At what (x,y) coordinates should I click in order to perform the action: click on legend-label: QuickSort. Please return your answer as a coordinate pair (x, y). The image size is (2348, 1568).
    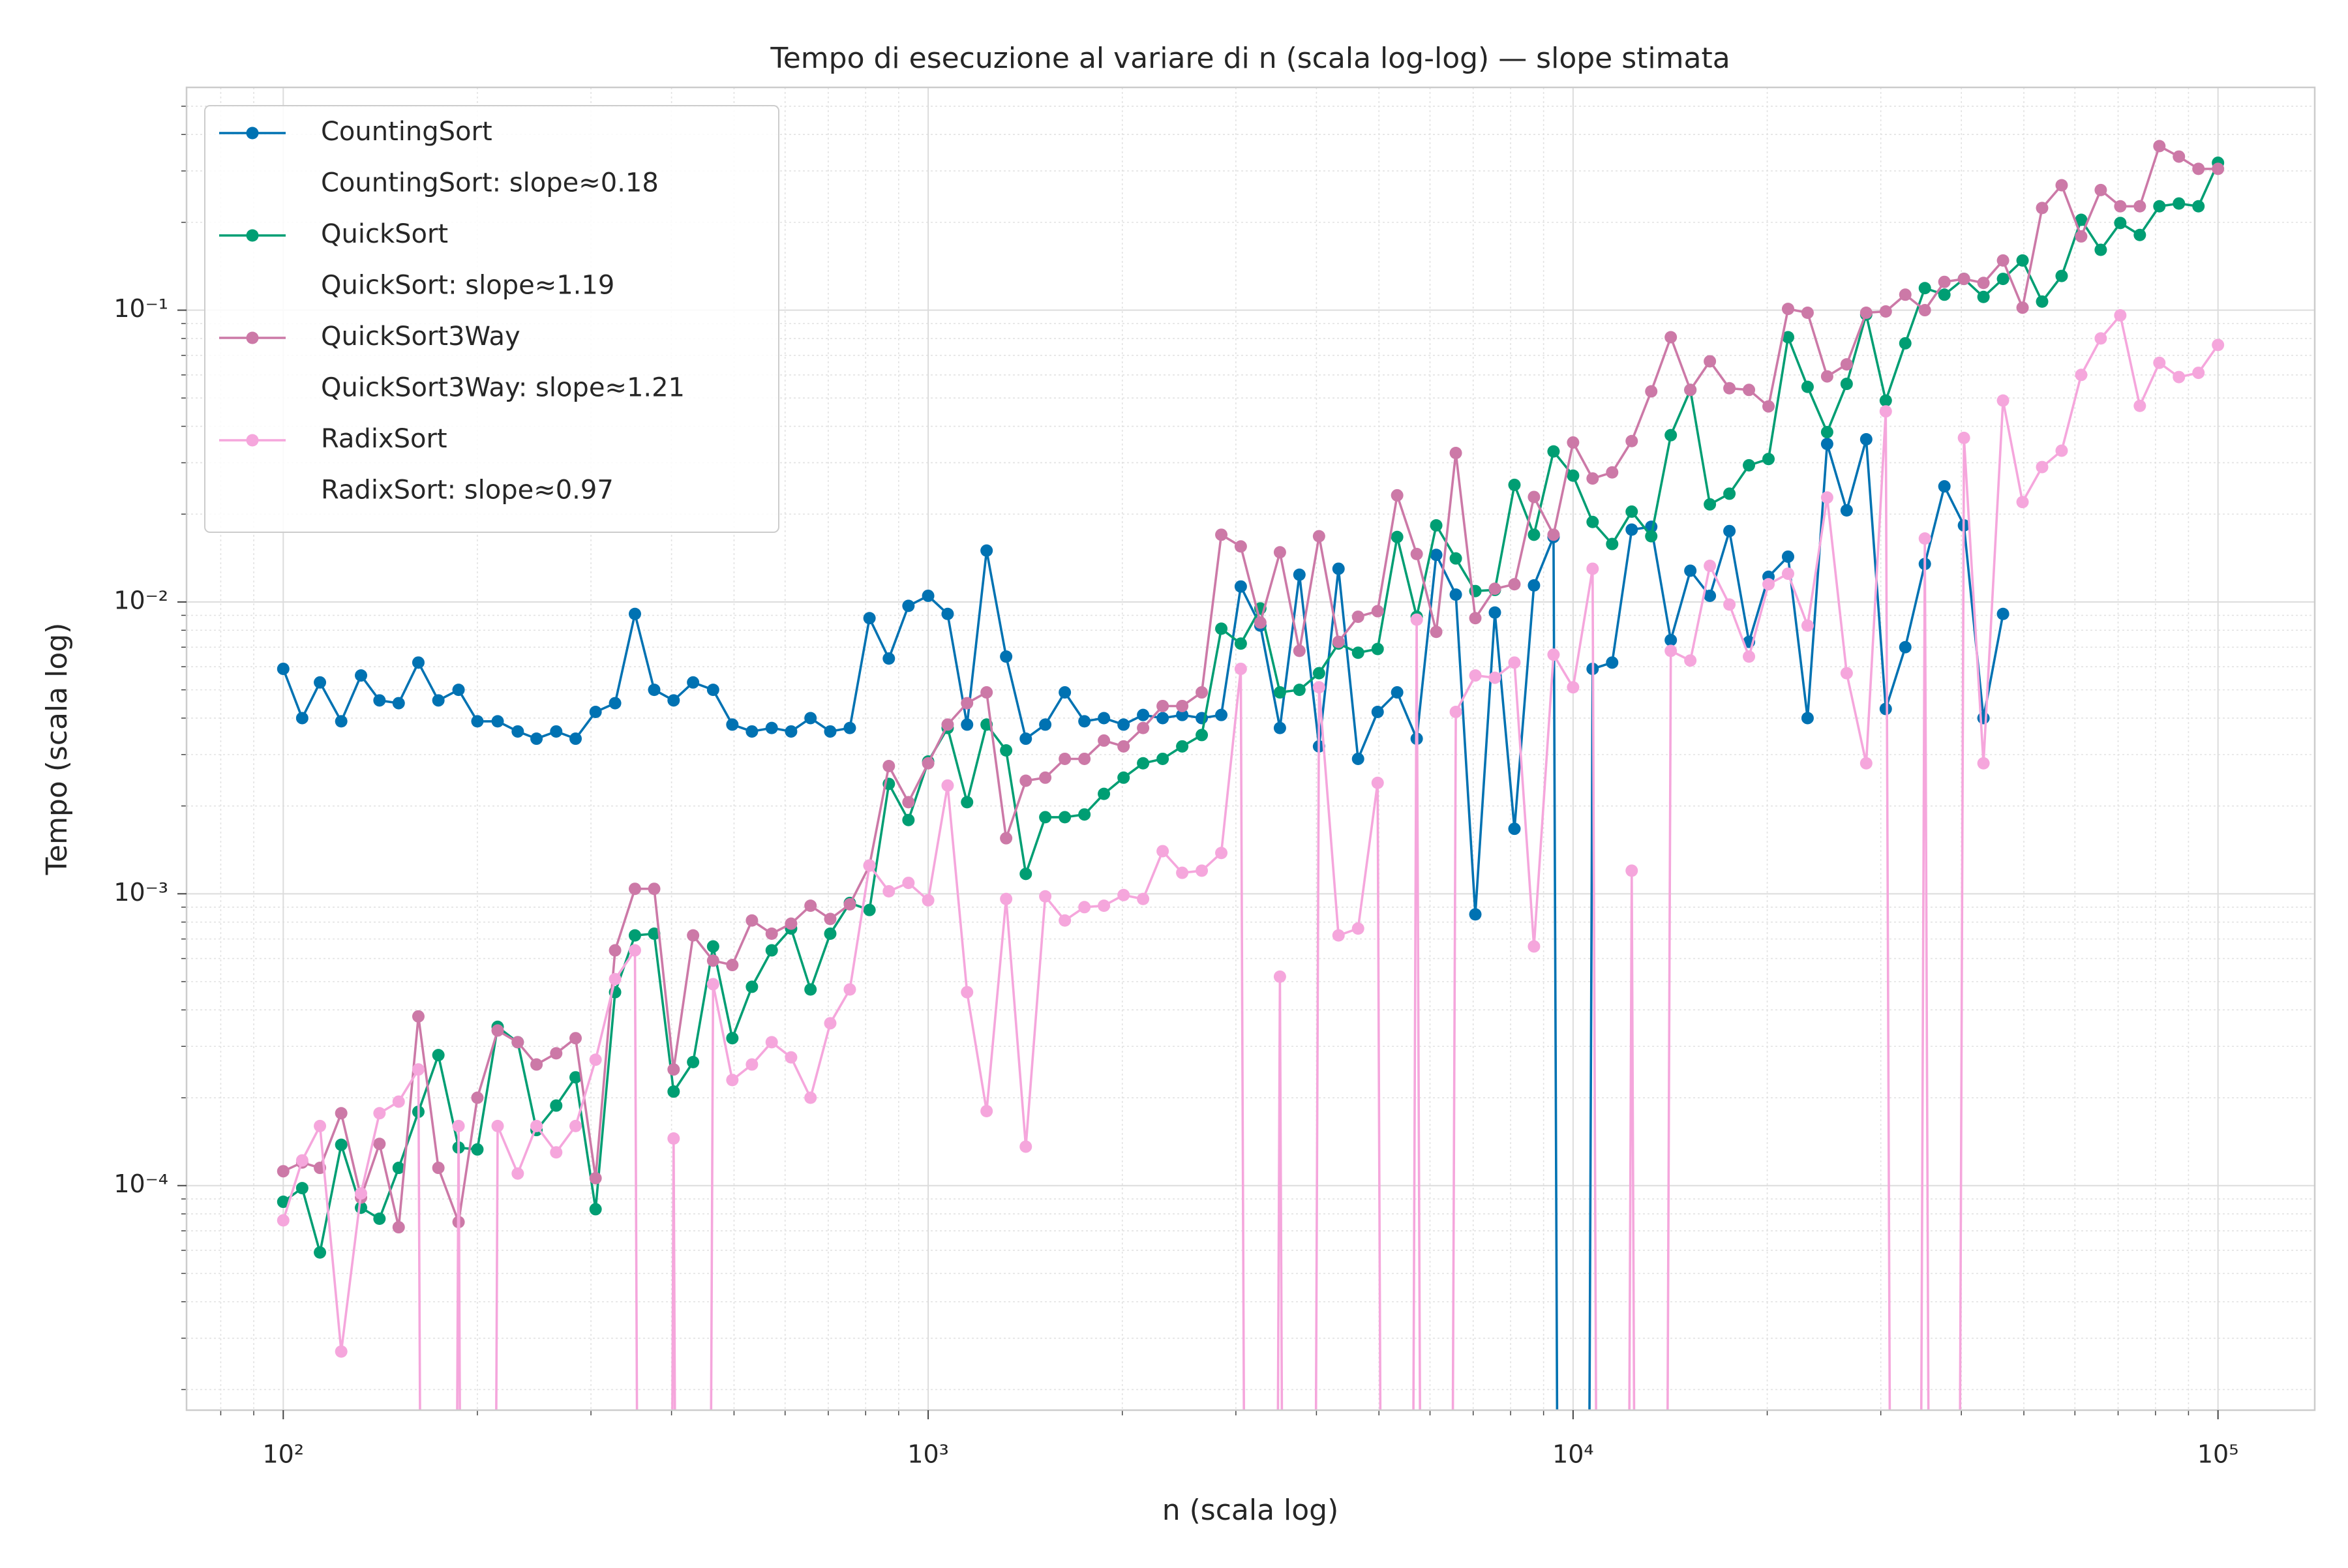
    Looking at the image, I should click on (385, 234).